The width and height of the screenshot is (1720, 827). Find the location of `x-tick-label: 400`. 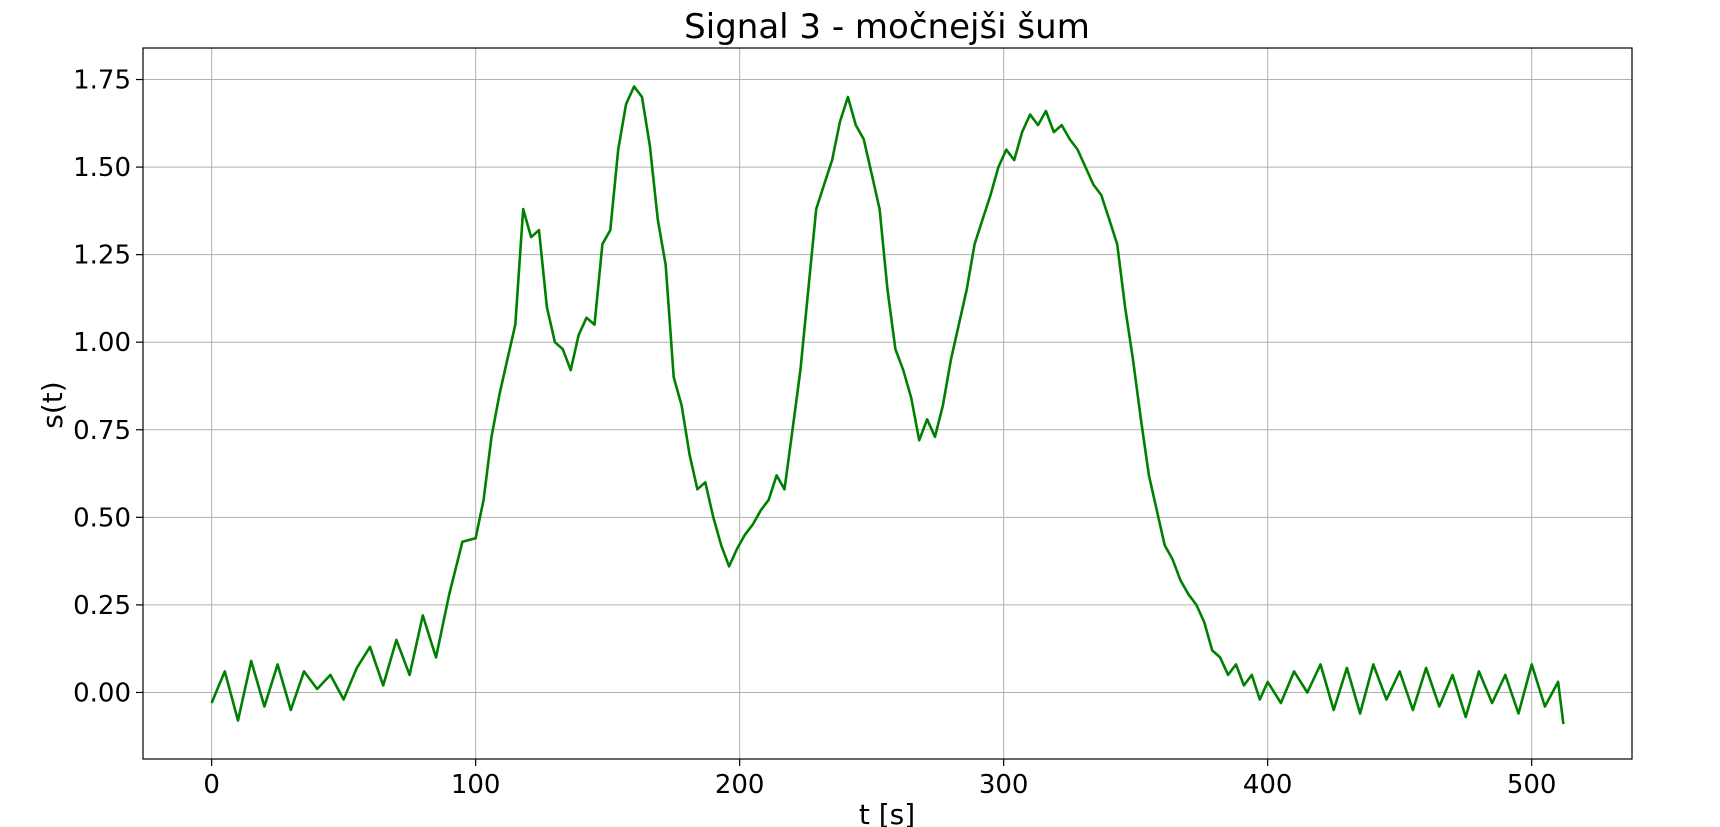

x-tick-label: 400 is located at coordinates (1268, 785).